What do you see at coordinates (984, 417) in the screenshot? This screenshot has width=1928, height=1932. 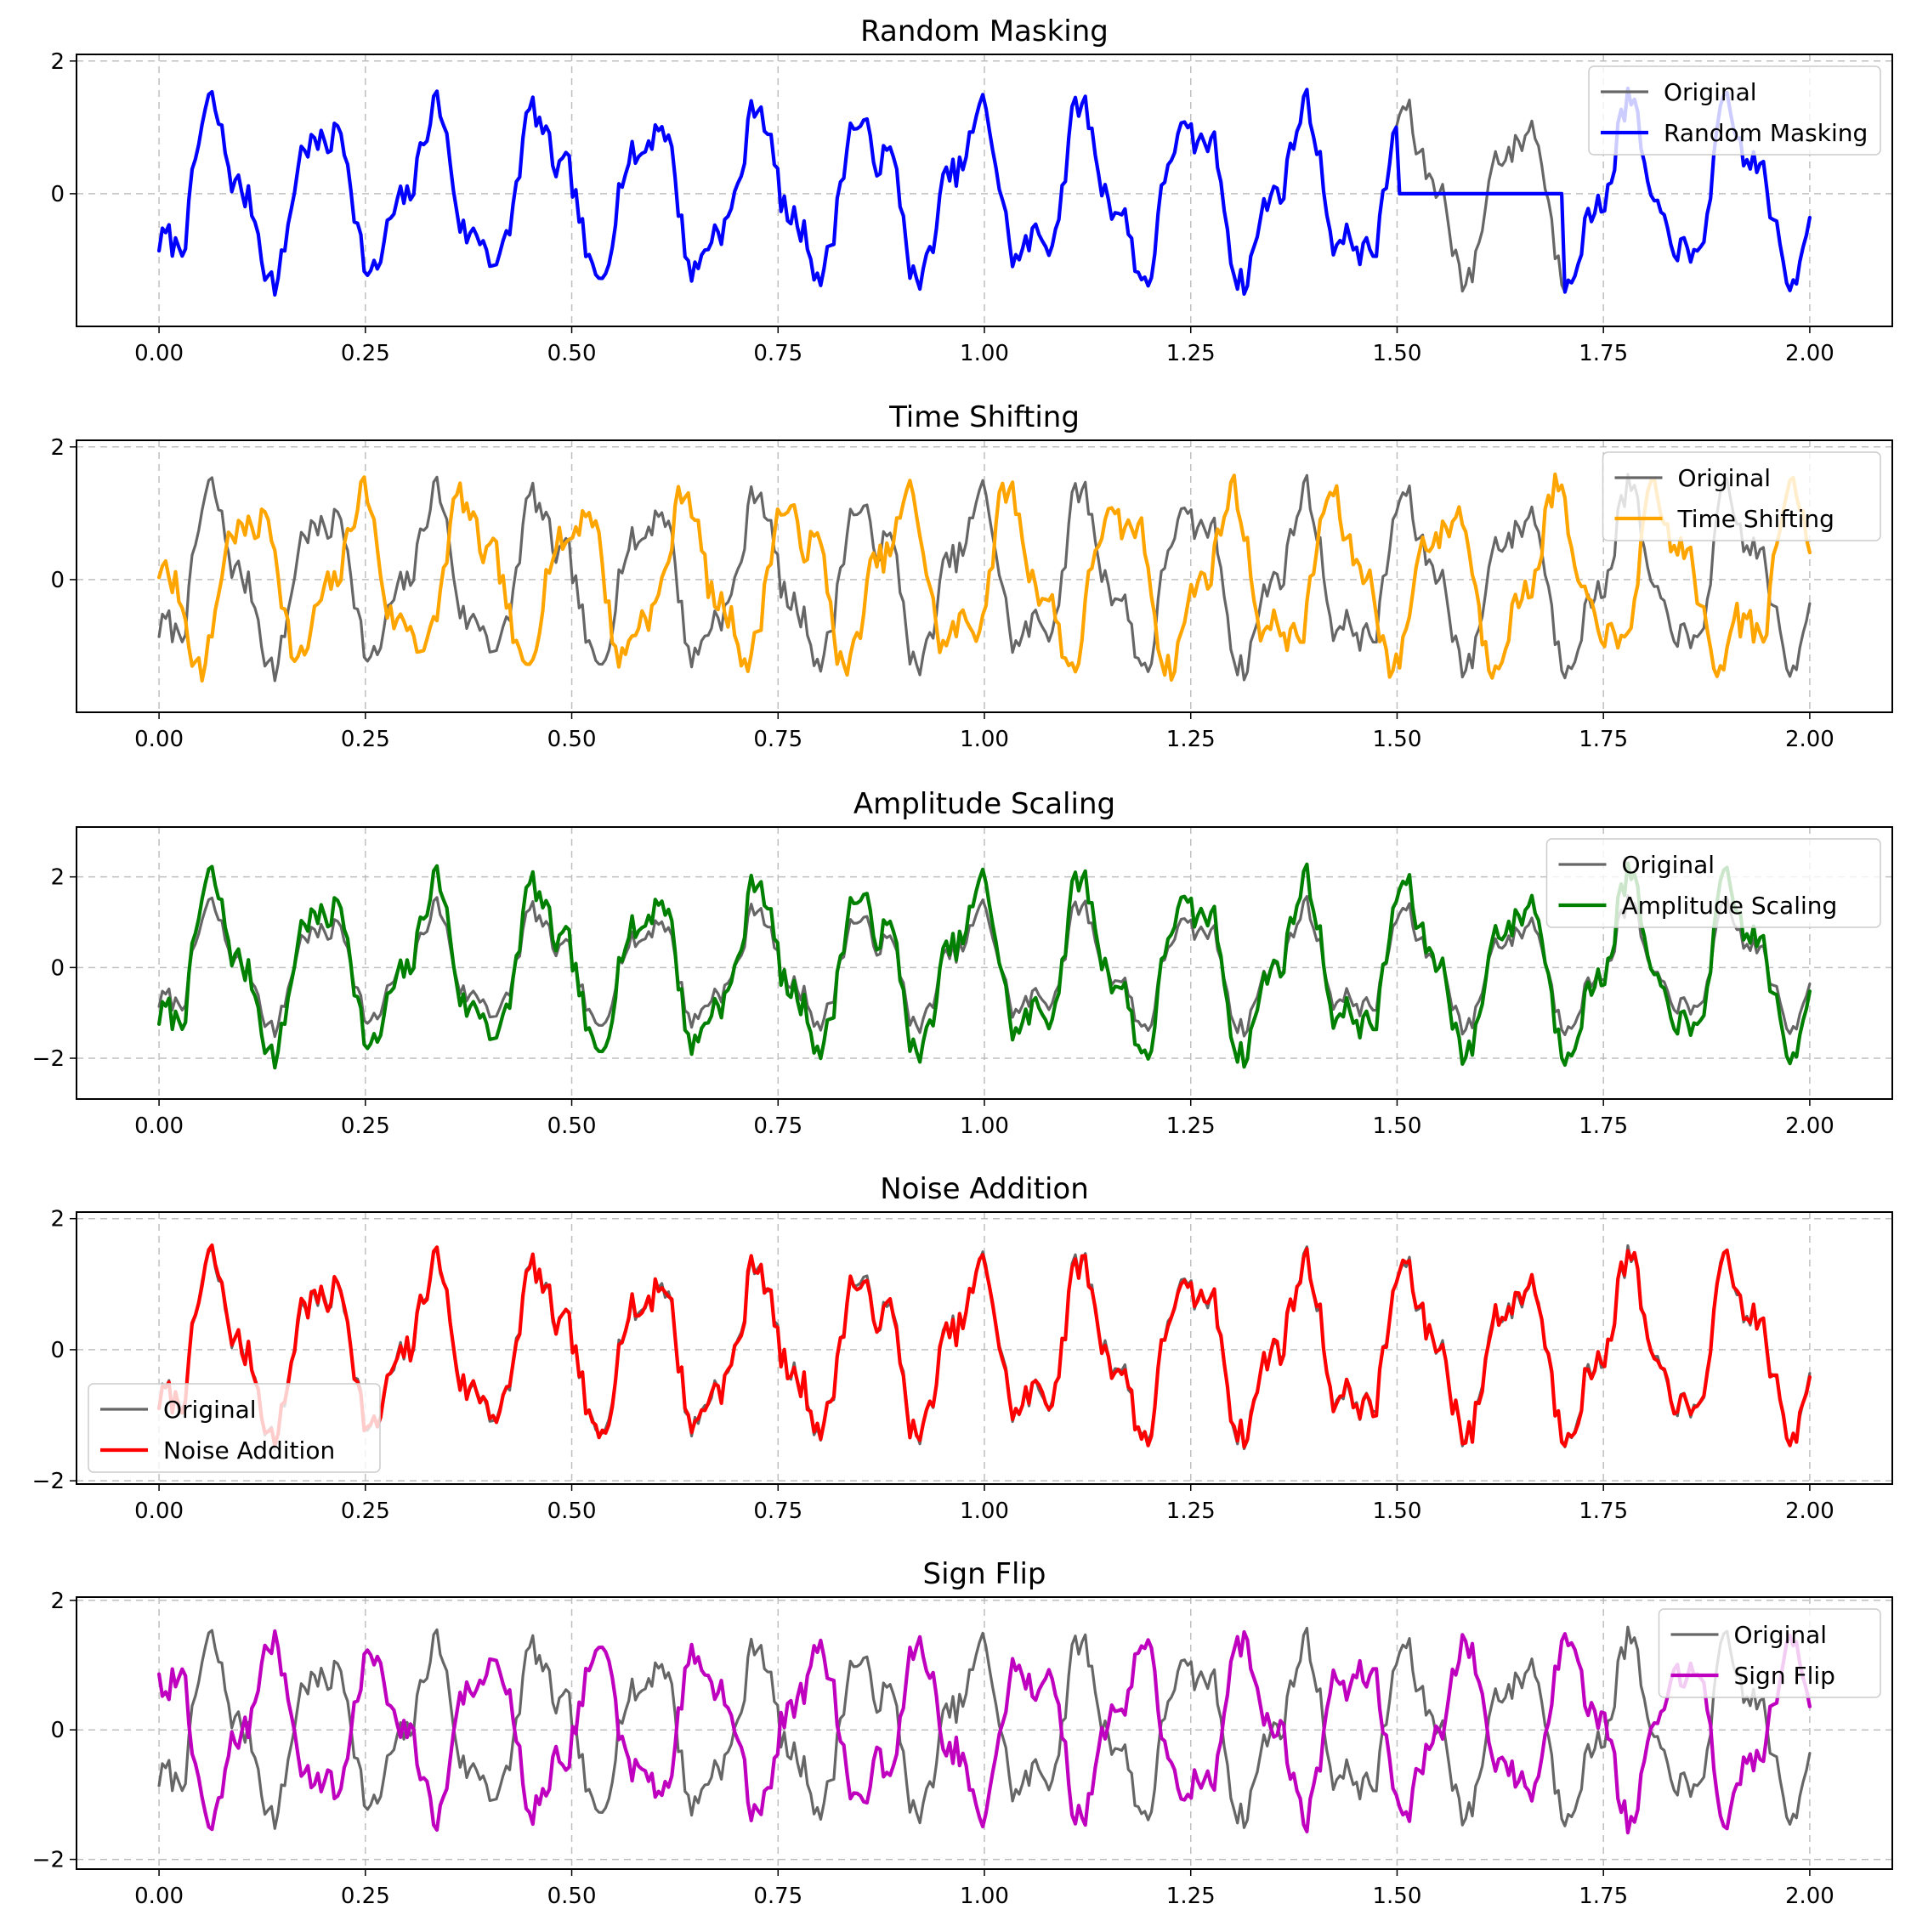 I see `panel-title: Time Shifting` at bounding box center [984, 417].